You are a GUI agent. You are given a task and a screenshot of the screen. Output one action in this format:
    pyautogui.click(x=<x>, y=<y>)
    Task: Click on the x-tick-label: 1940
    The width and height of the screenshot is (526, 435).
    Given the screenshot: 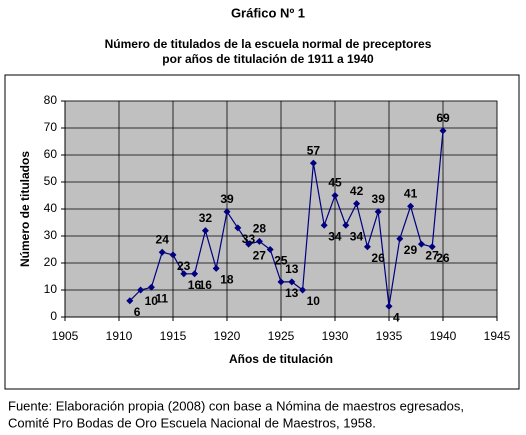 What is the action you would take?
    pyautogui.click(x=443, y=336)
    